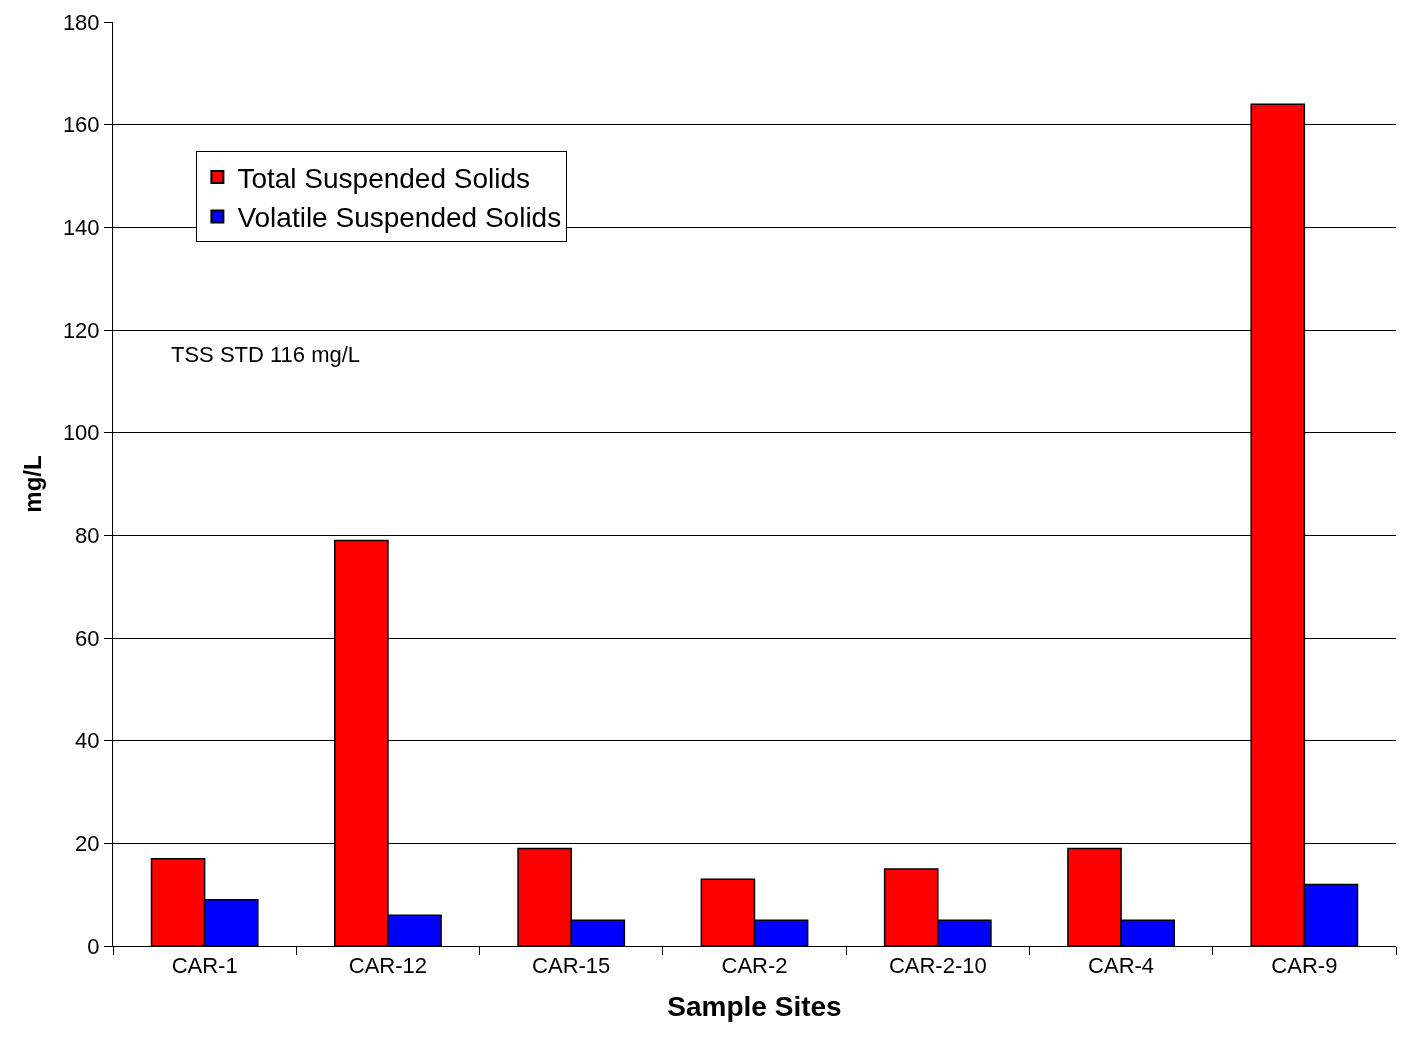 The width and height of the screenshot is (1402, 1052). Describe the element at coordinates (87, 741) in the screenshot. I see `y-tick-label: 40` at that location.